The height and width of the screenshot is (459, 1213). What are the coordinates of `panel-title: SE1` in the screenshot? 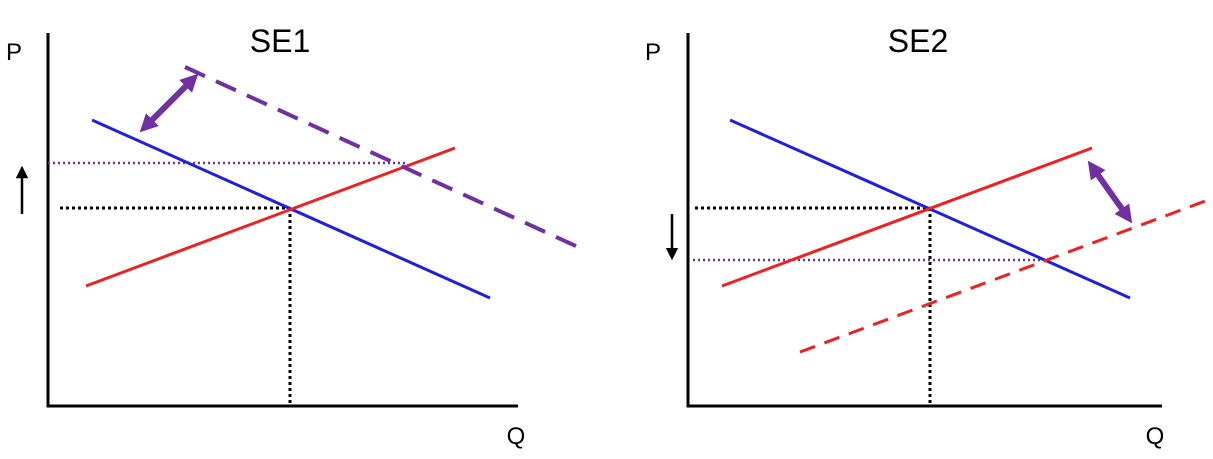 It's located at (280, 41).